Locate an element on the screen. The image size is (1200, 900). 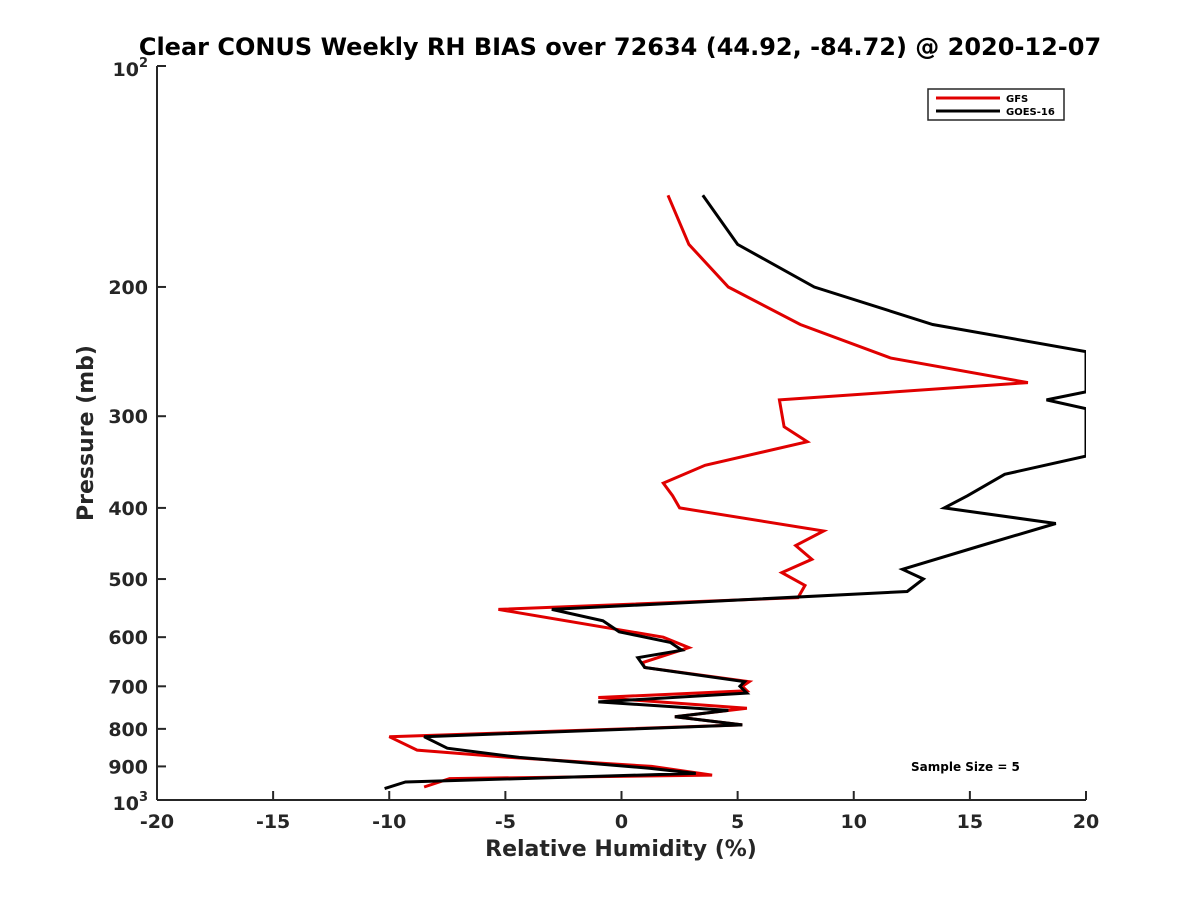
y-axis-label: Pressure (mb) is located at coordinates (86, 433).